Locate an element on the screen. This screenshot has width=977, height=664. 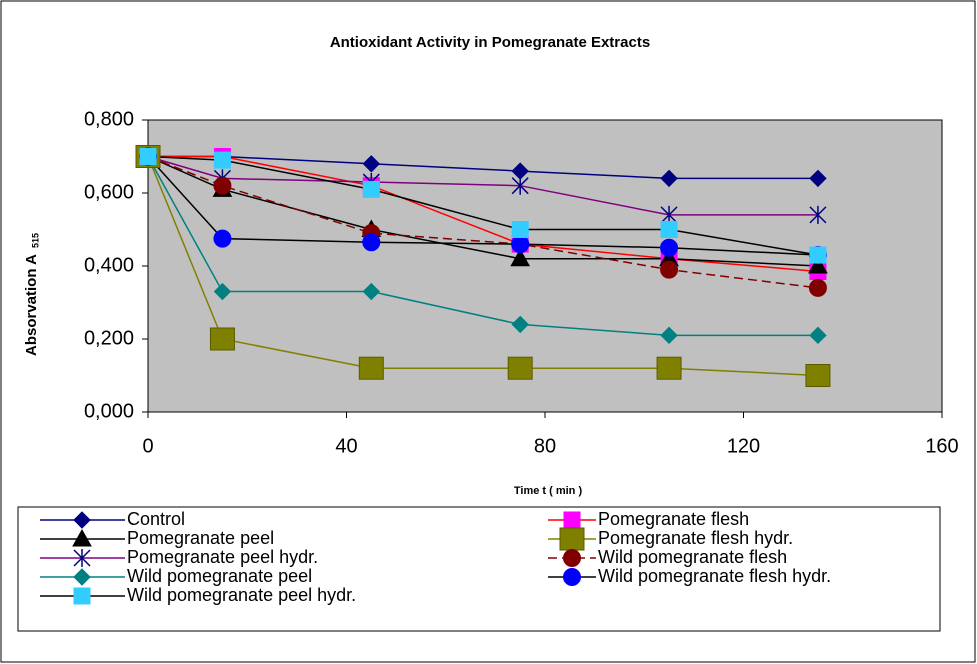
legend-label: Control is located at coordinates (156, 519).